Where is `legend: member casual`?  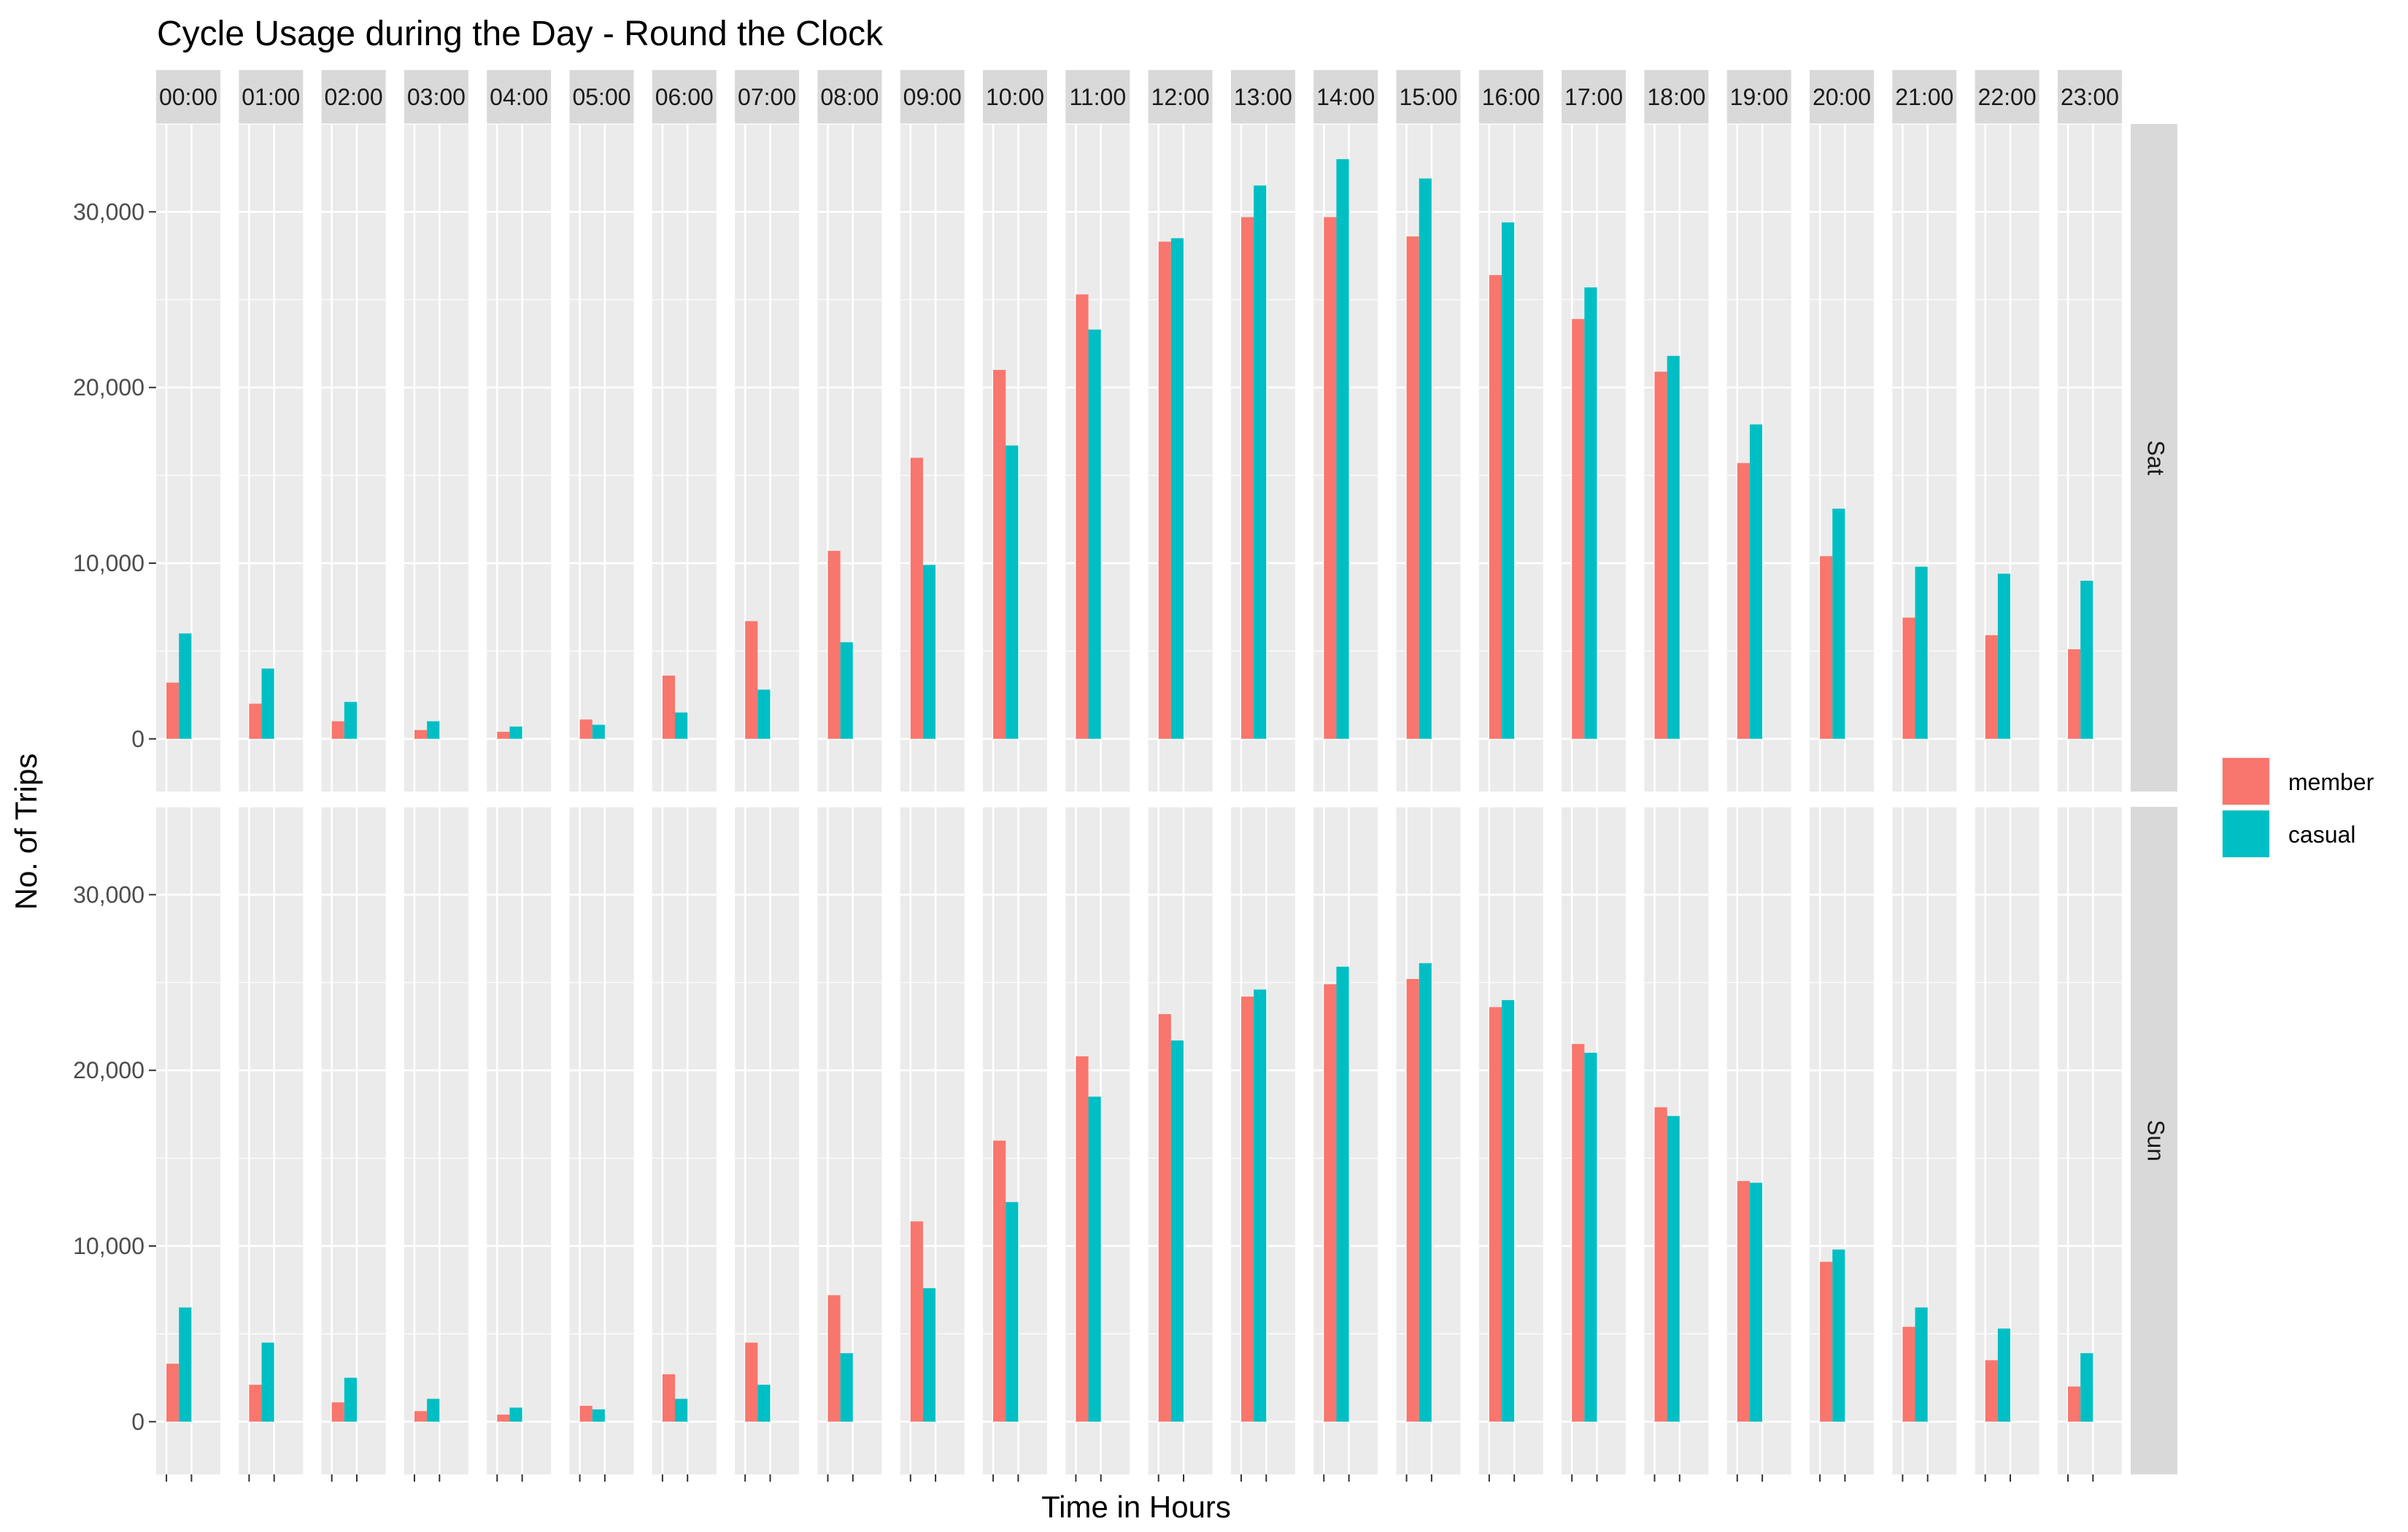 legend: member casual is located at coordinates (2297, 808).